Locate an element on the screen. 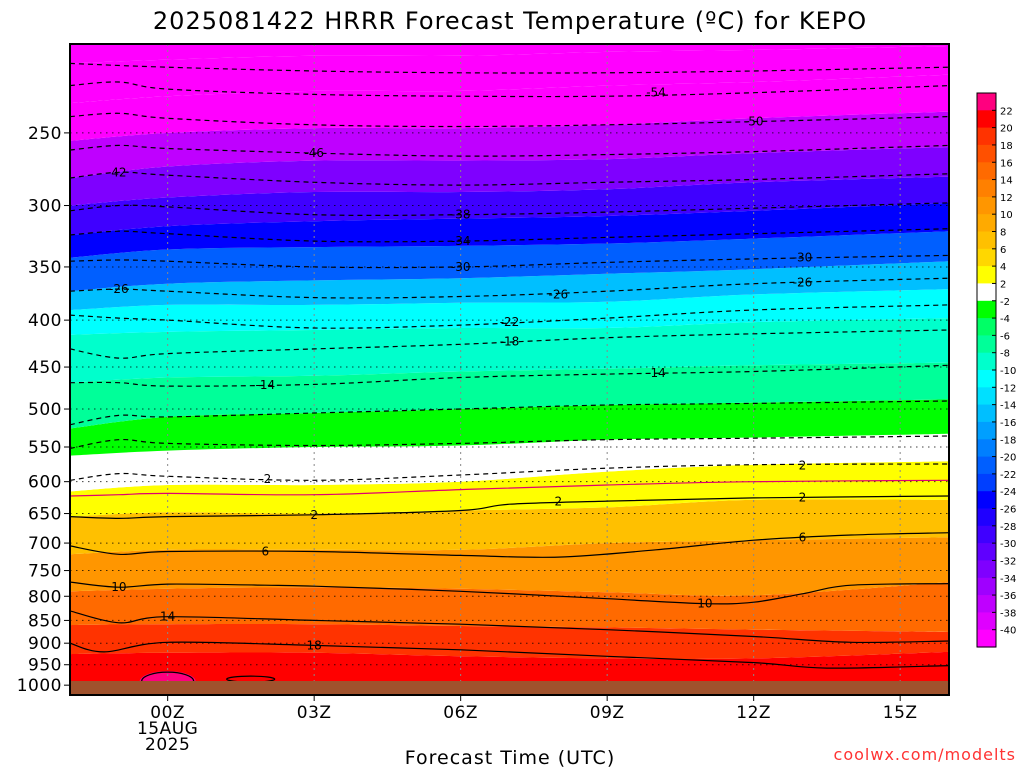 The image size is (1024, 768). y-tick-label: 300 is located at coordinates (45, 207).